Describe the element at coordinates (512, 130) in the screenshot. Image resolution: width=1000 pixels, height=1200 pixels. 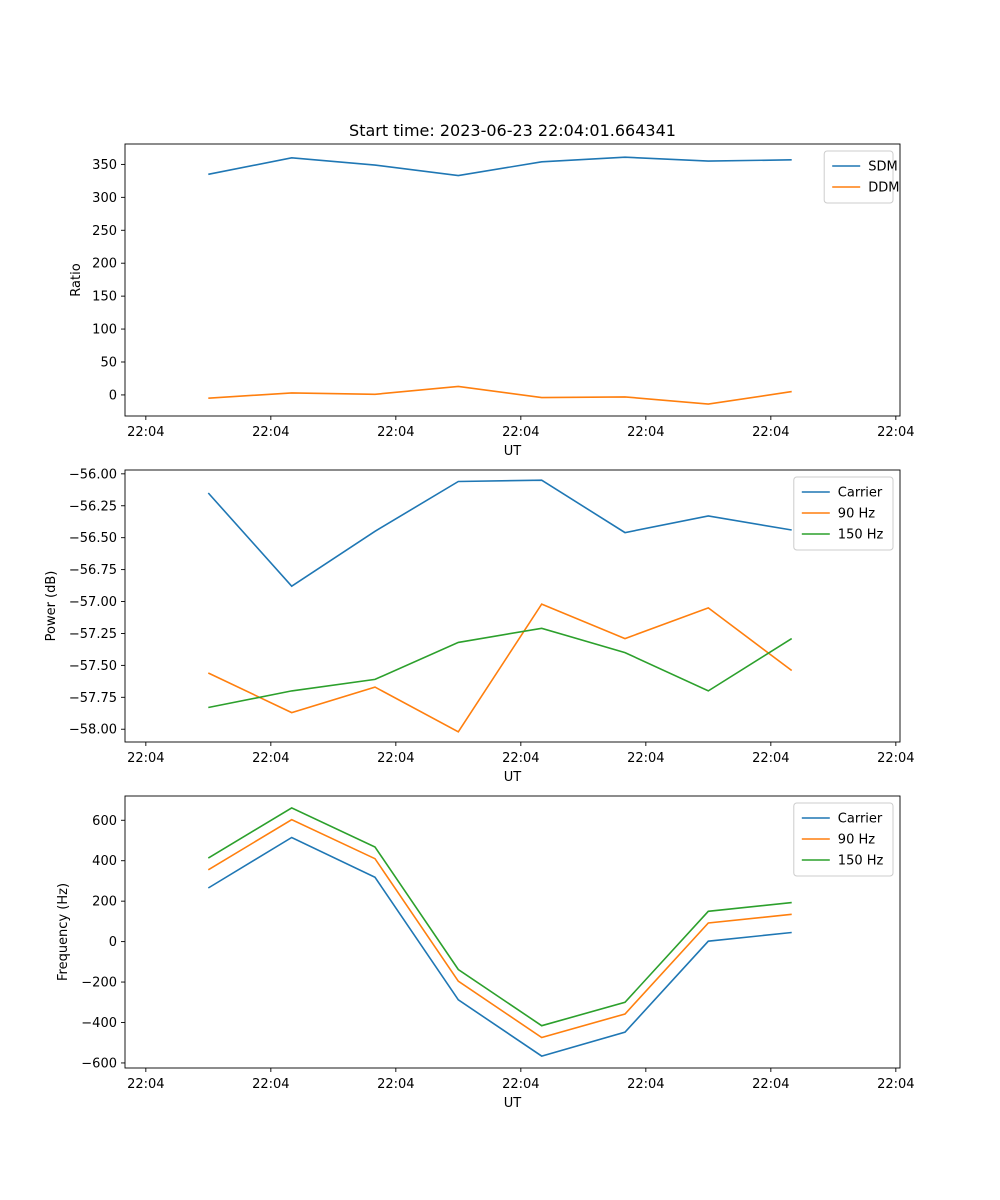
I see `chart-title: Start time: 2023-06-23 22:04:01.664341` at that location.